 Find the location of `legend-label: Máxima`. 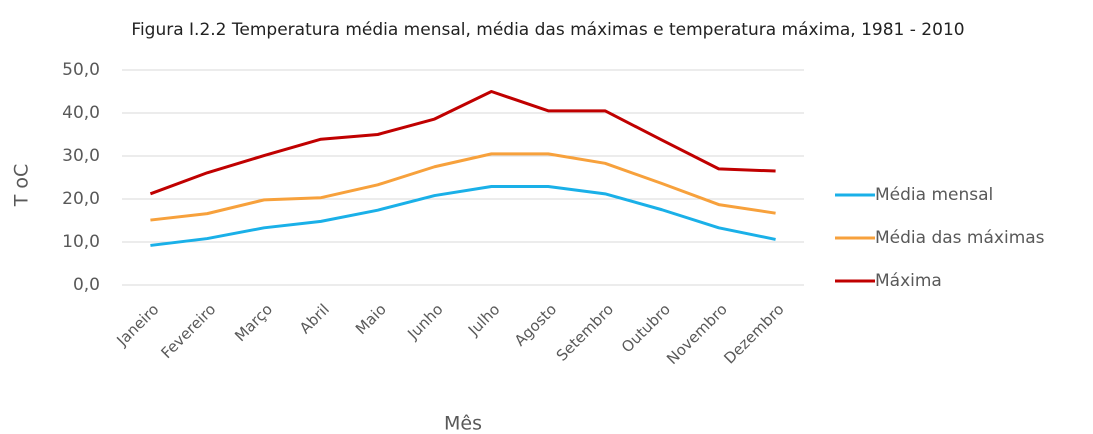

legend-label: Máxima is located at coordinates (908, 281).